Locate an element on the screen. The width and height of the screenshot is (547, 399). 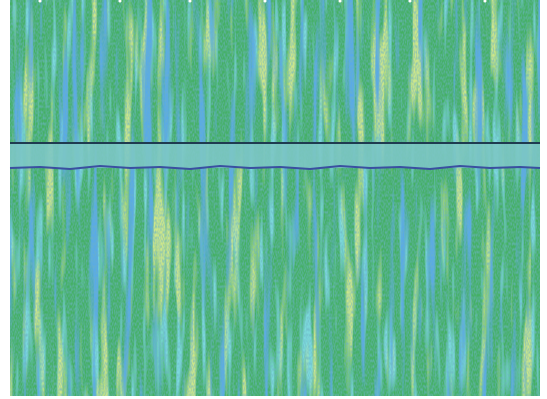
top-dots is located at coordinates (262, 1).